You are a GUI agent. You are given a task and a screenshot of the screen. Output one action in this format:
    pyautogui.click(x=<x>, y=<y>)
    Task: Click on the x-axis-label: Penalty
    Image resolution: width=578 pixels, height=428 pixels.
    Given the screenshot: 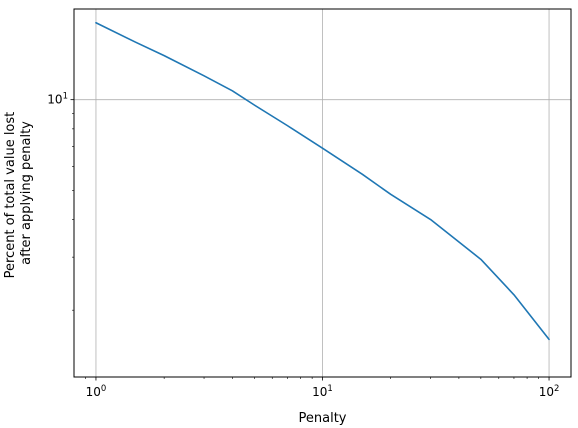 What is the action you would take?
    pyautogui.click(x=323, y=418)
    